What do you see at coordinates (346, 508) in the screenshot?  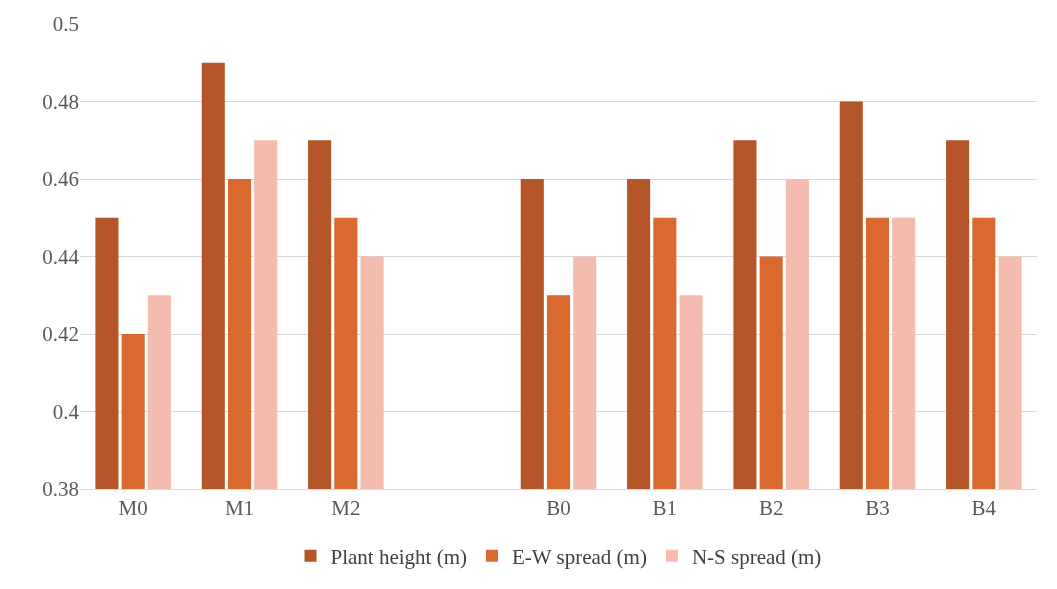 I see `x-tick-label: M2` at bounding box center [346, 508].